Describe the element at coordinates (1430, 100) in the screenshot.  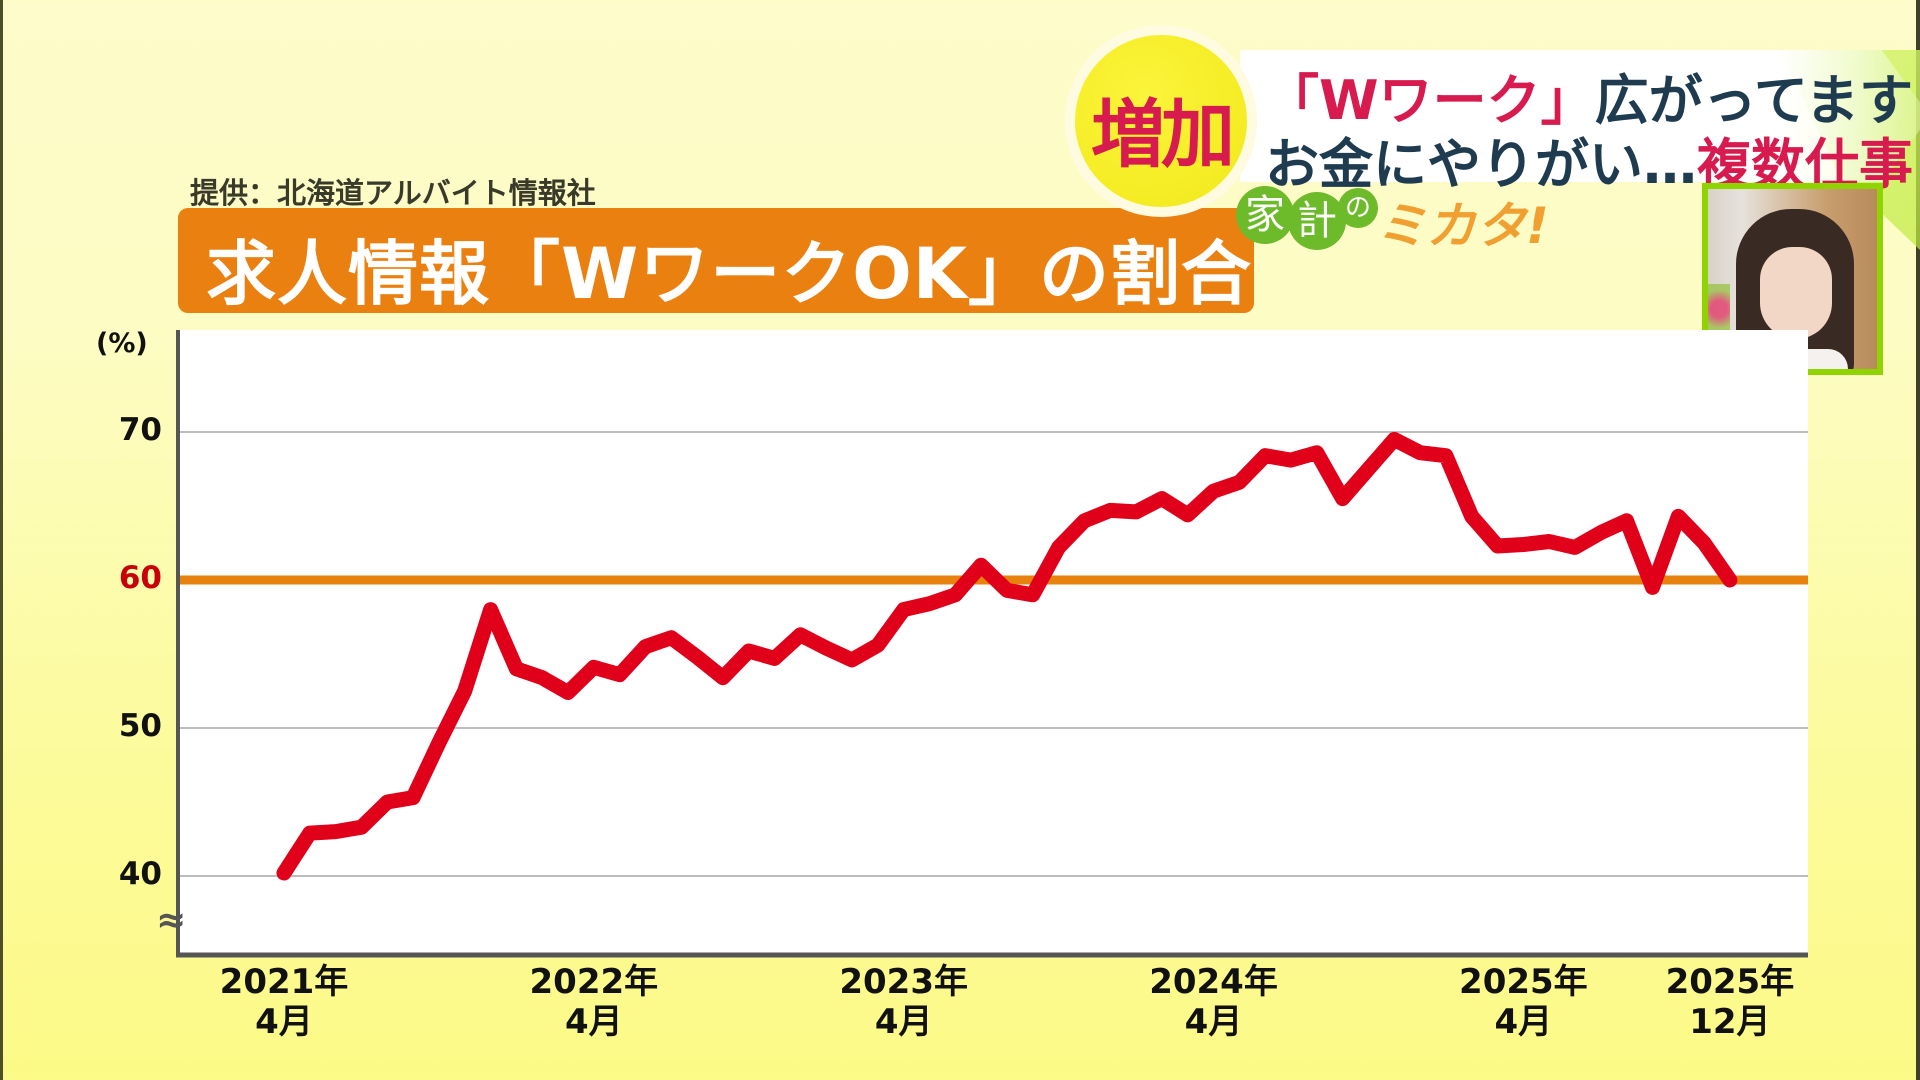
I see `headline-highlight-wwork: 「Wワーク」` at that location.